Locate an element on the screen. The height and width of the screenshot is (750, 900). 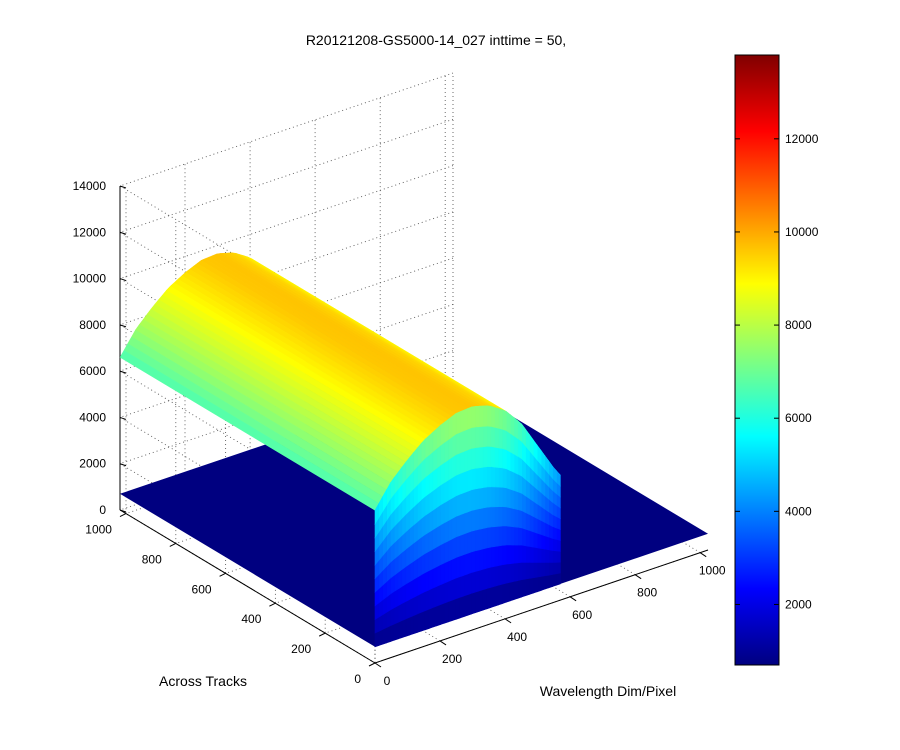
colorbar-tick-label: 8000 is located at coordinates (798, 325).